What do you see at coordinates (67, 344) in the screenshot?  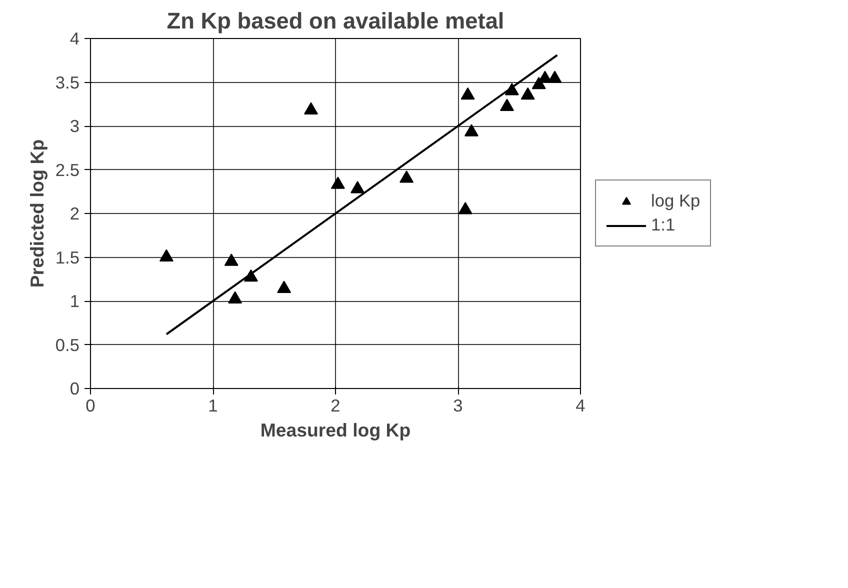 I see `y-tick-label: 0.5` at bounding box center [67, 344].